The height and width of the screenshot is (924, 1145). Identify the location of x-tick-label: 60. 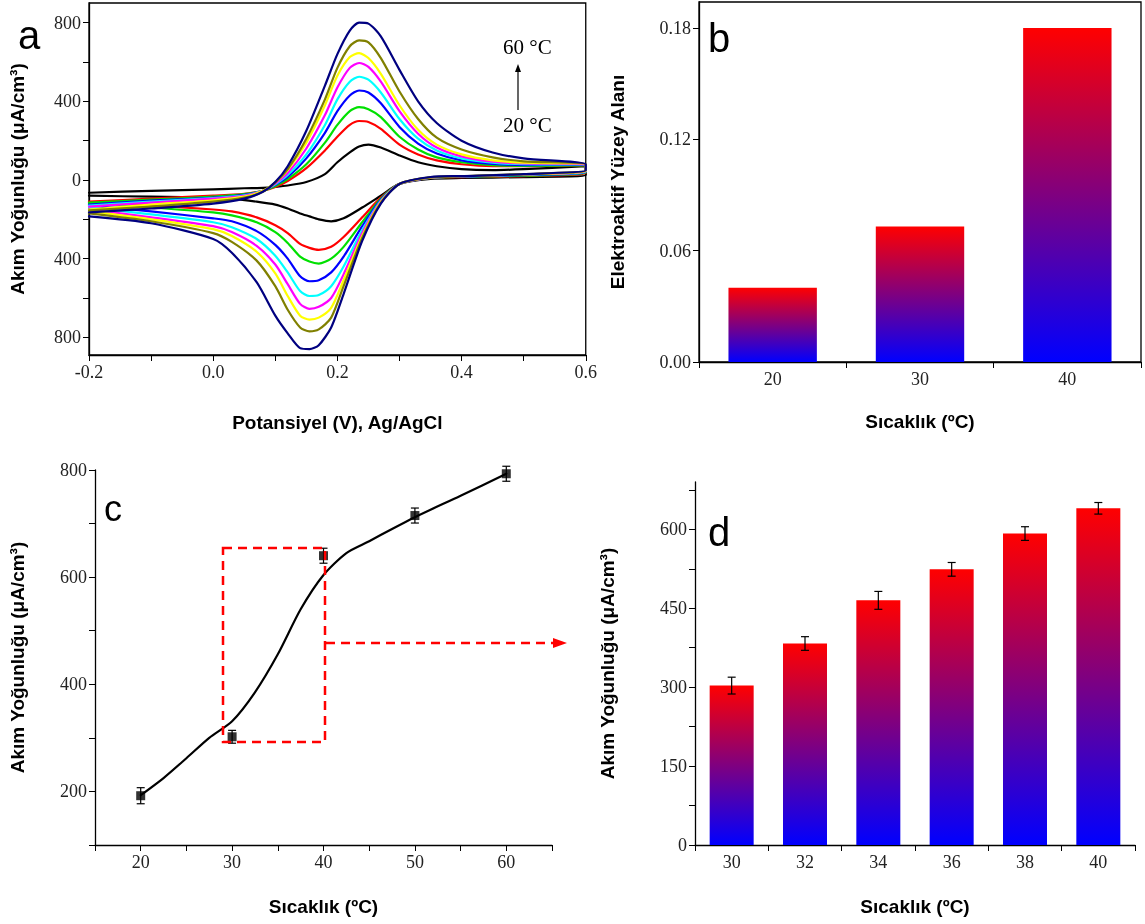
(506, 862).